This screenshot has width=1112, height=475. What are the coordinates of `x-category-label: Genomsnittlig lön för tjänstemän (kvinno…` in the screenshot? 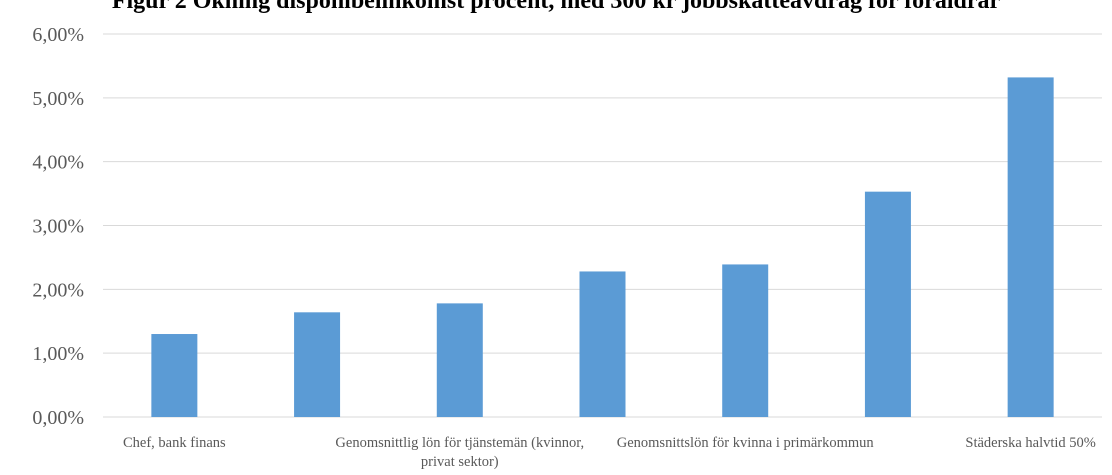 It's located at (459, 452).